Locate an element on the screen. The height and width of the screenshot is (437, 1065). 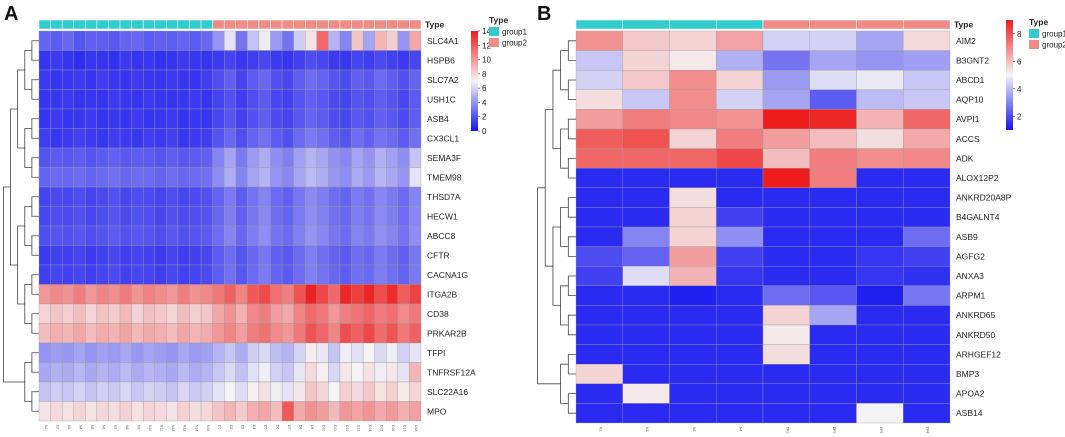
panel-a-gene-label: MPO is located at coordinates (437, 411).